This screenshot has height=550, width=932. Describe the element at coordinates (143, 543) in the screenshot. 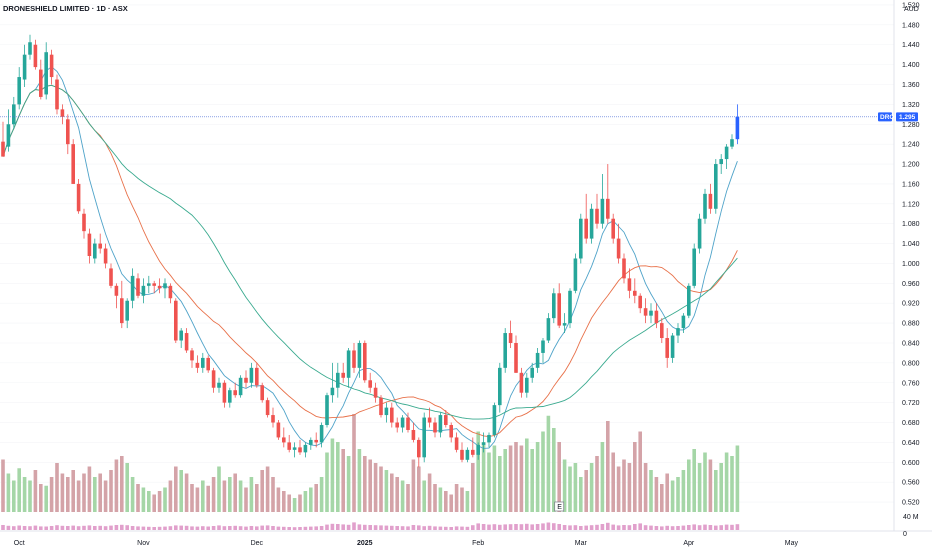

I see `time-tick-label: Nov` at that location.